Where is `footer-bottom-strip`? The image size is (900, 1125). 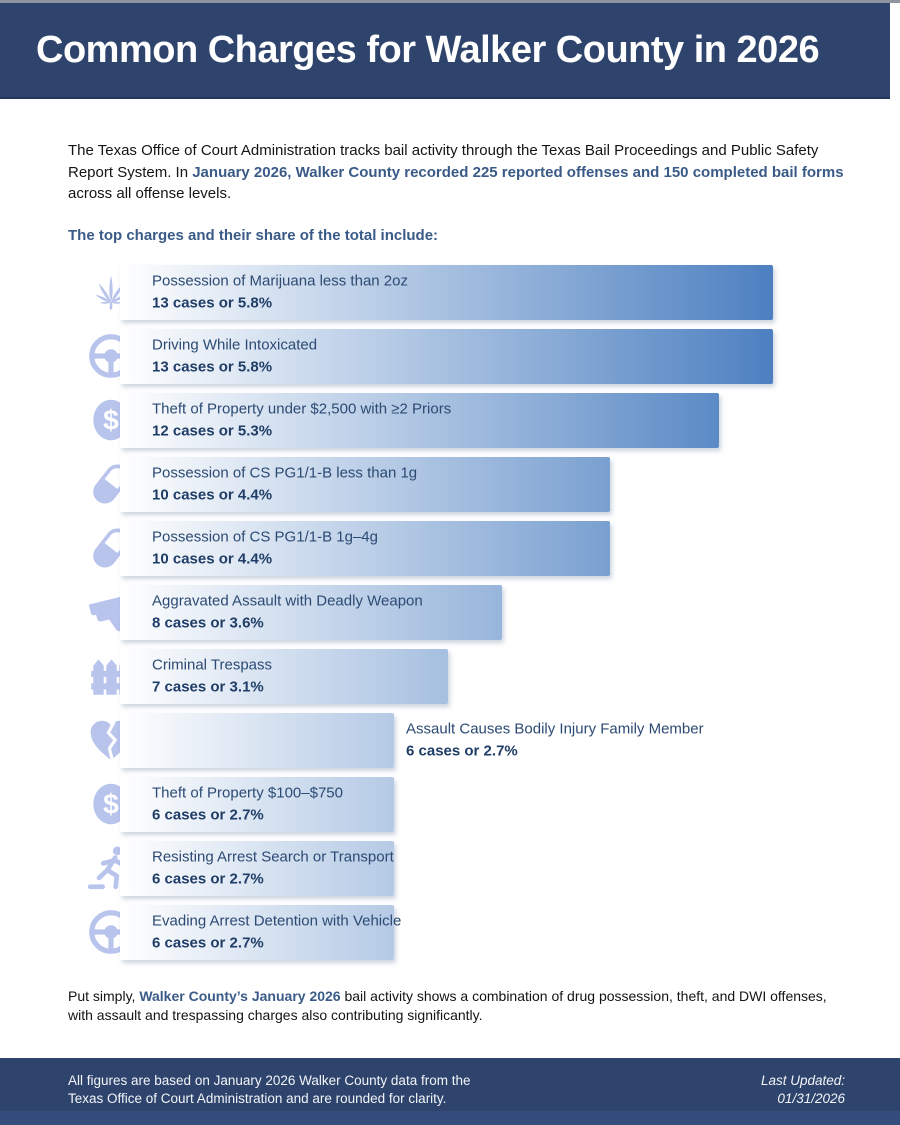
footer-bottom-strip is located at coordinates (450, 1118).